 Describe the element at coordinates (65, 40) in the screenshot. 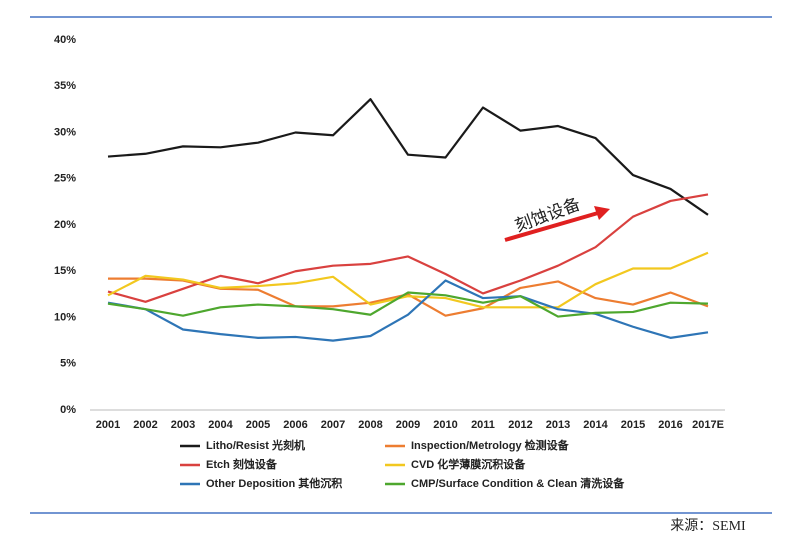

I see `y-tick-label: 40%` at that location.